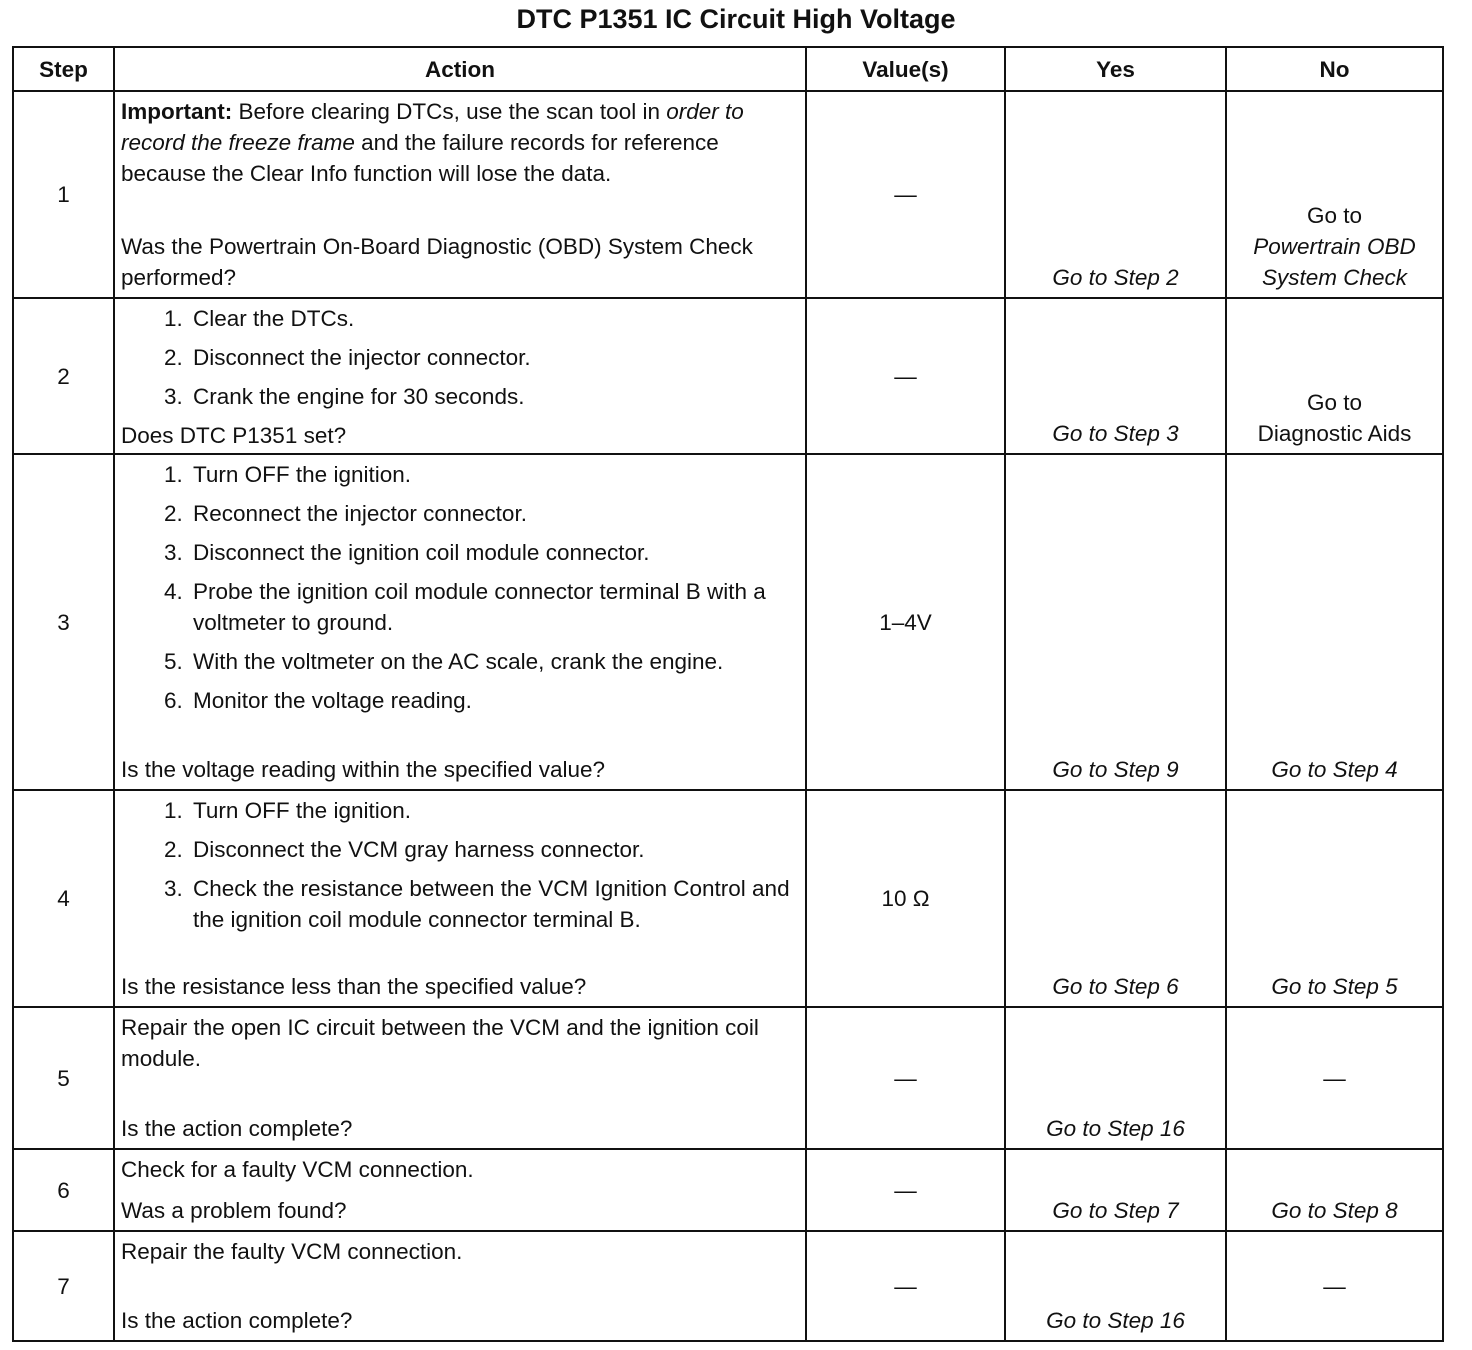  Describe the element at coordinates (905, 622) in the screenshot. I see `value-cell: 1–4V` at that location.